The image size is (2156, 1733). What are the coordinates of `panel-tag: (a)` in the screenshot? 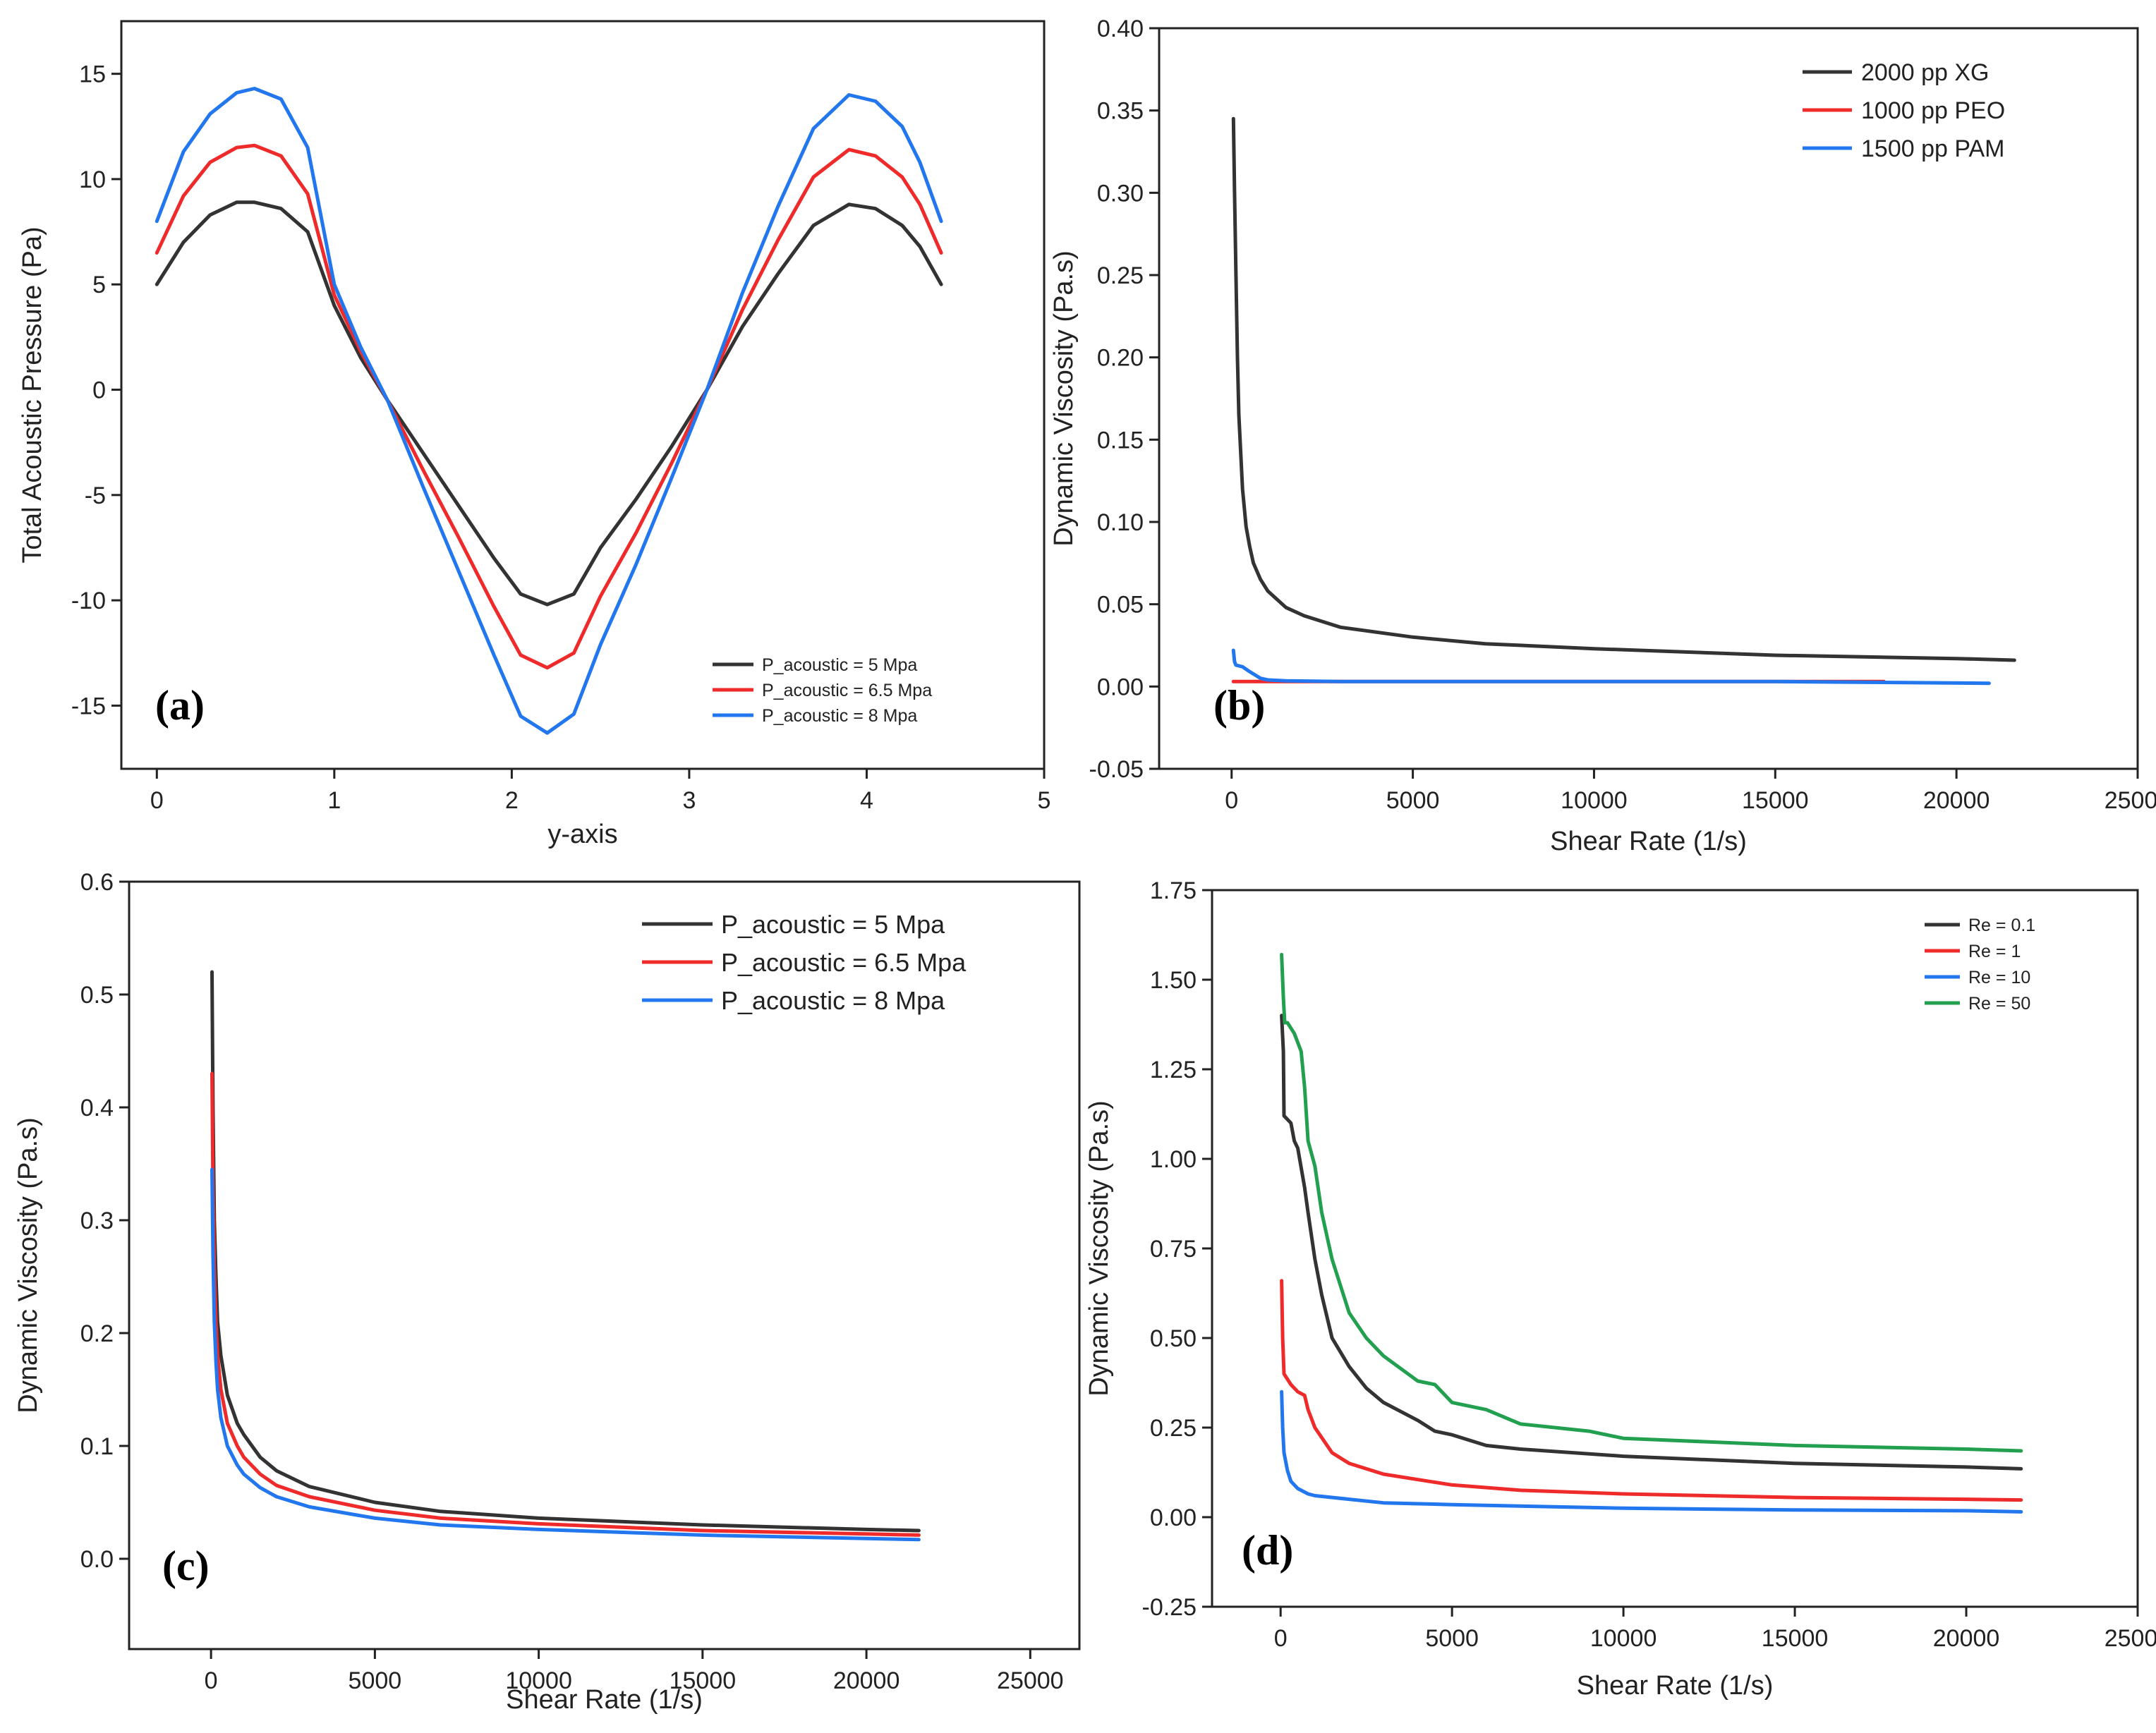 It's located at (180, 705).